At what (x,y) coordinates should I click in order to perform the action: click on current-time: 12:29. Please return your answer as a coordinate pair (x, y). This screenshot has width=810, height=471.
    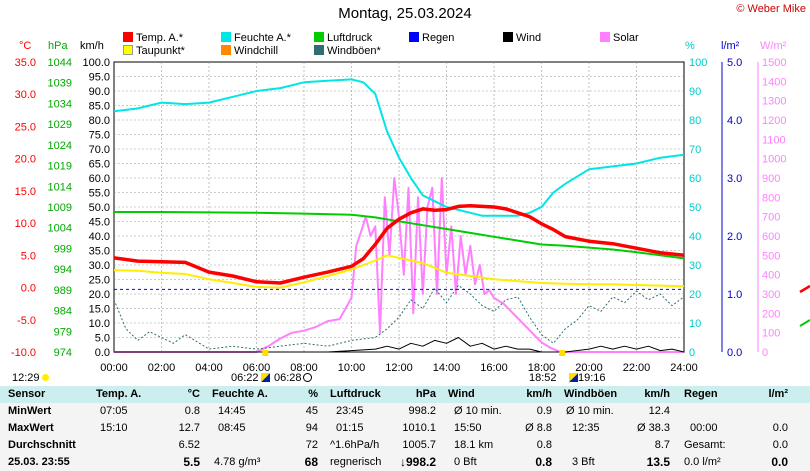
    Looking at the image, I should click on (30, 378).